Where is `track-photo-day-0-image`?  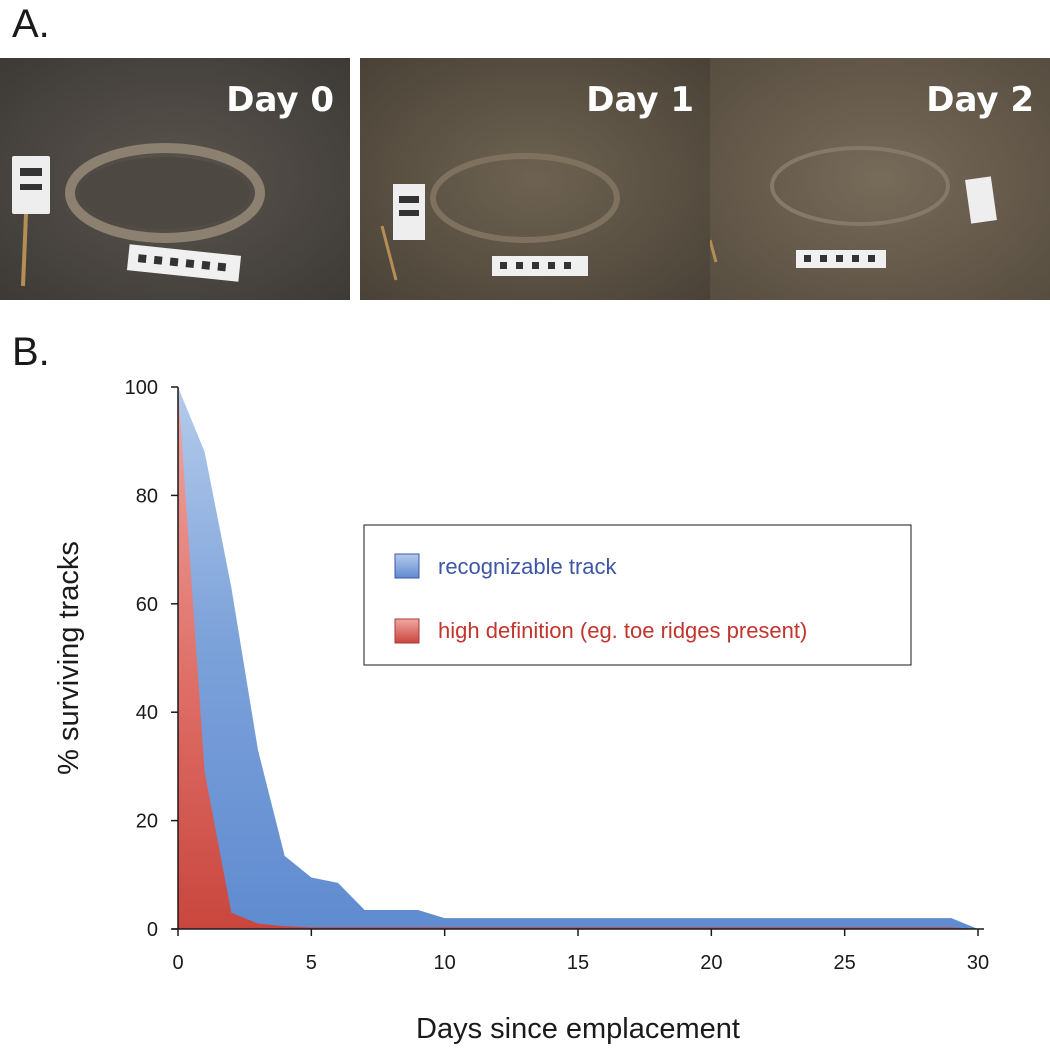
track-photo-day-0-image is located at coordinates (175, 179).